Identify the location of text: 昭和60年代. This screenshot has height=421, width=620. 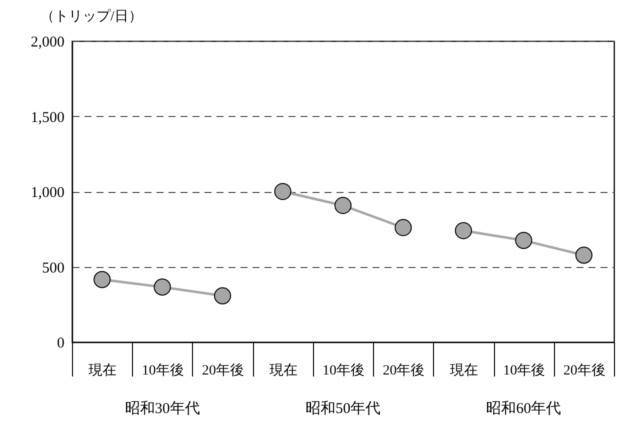
(524, 408).